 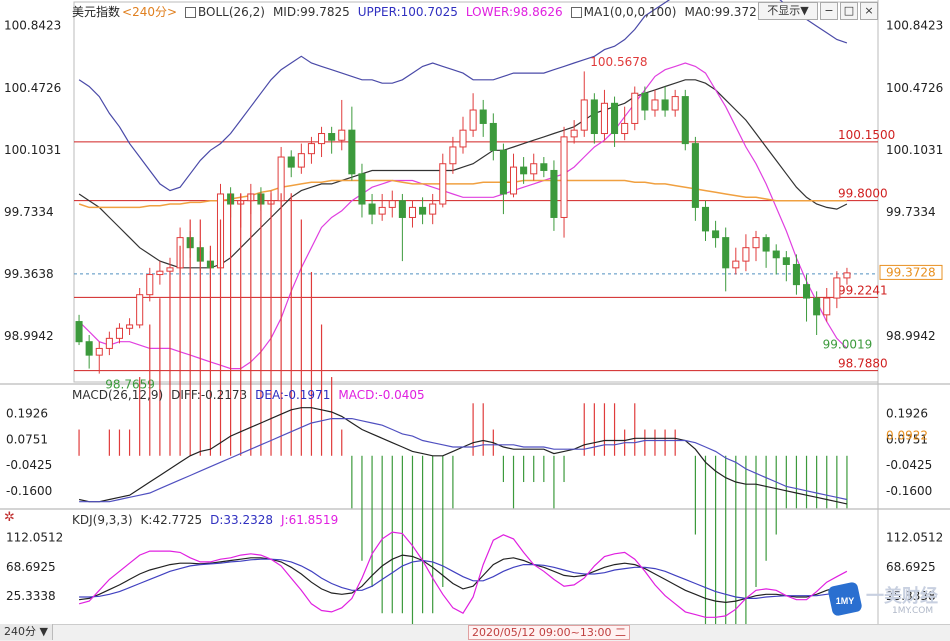 What do you see at coordinates (845, 601) in the screenshot?
I see `svg-text: 1MY` at bounding box center [845, 601].